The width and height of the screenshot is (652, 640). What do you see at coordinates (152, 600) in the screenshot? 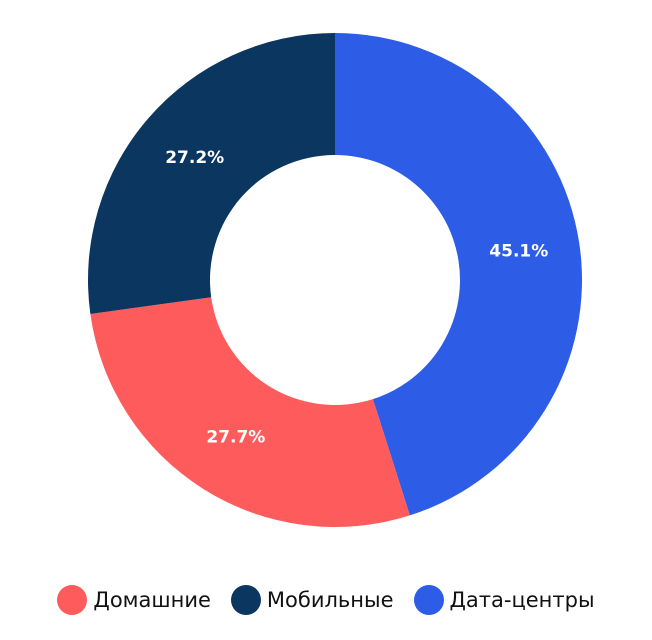
I see `legend-label-domashnie: Домашние` at bounding box center [152, 600].